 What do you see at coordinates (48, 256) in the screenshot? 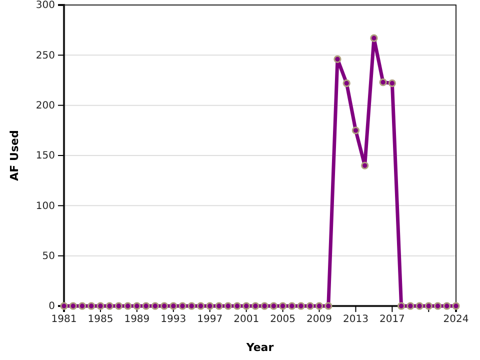
I see `y-tick-label: 50` at bounding box center [48, 256].